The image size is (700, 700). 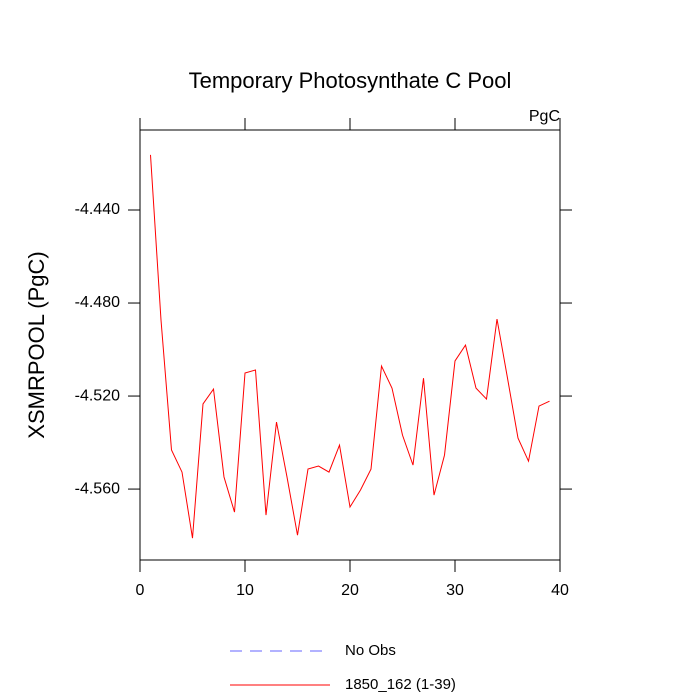 I want to click on x-tick-label: 40, so click(x=560, y=590).